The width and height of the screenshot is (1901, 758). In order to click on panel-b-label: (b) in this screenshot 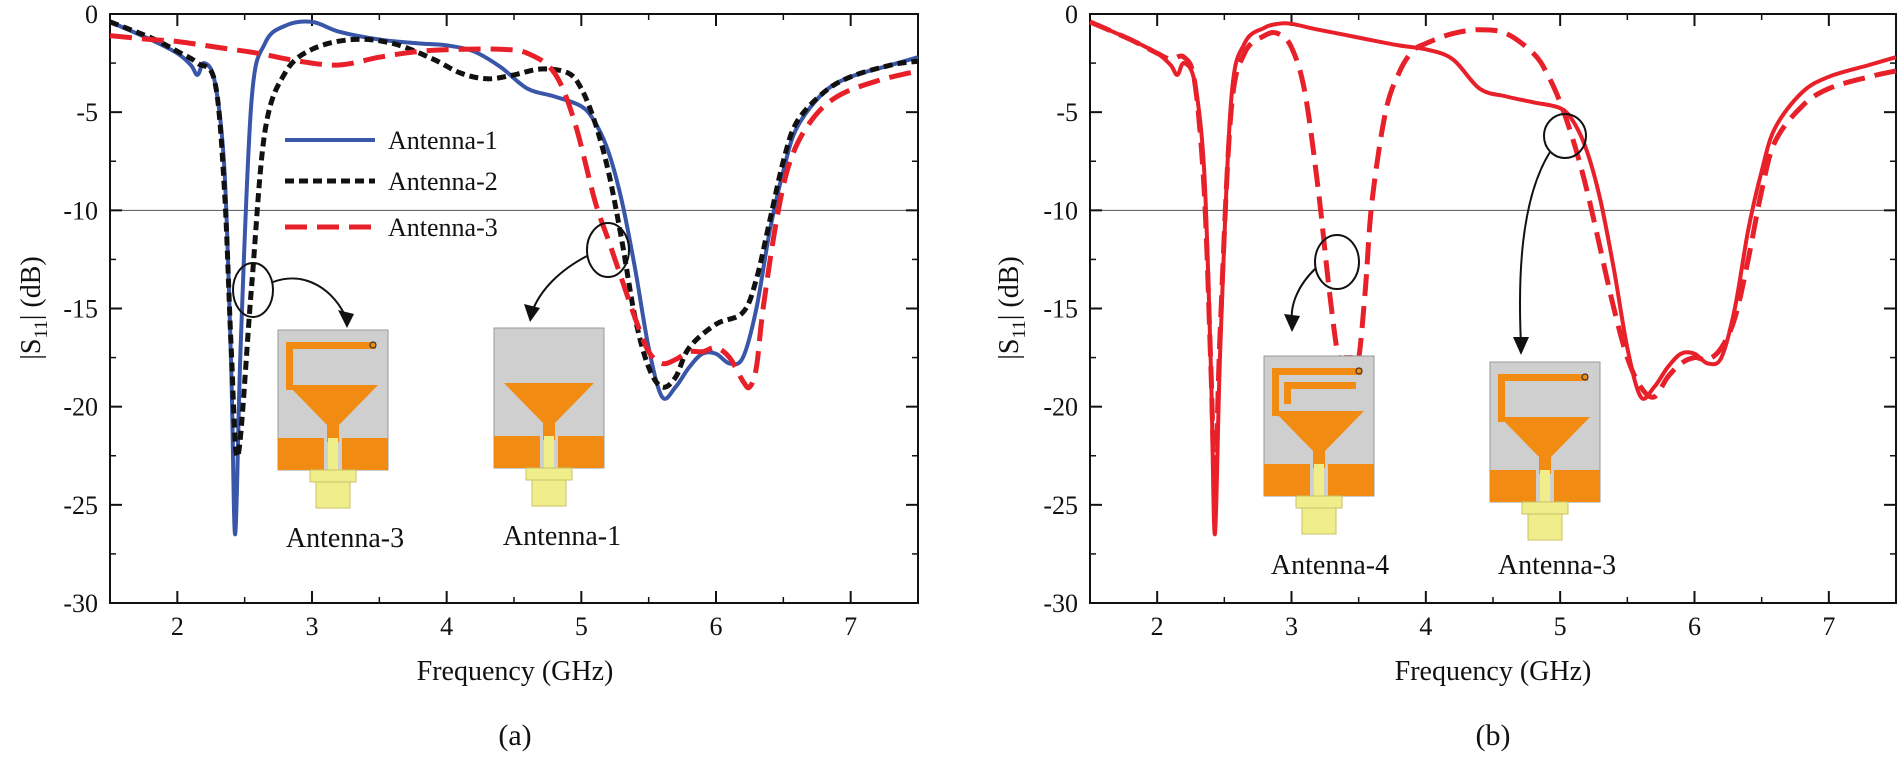, I will do `click(1493, 735)`.